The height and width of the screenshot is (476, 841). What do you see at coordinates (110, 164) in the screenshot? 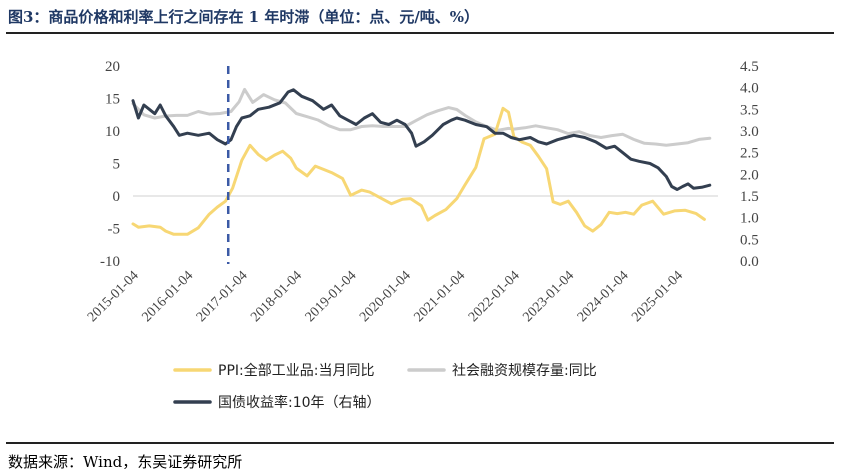
I see `left-axis-ticks: 20 15 10 5 0 -5 -10` at bounding box center [110, 164].